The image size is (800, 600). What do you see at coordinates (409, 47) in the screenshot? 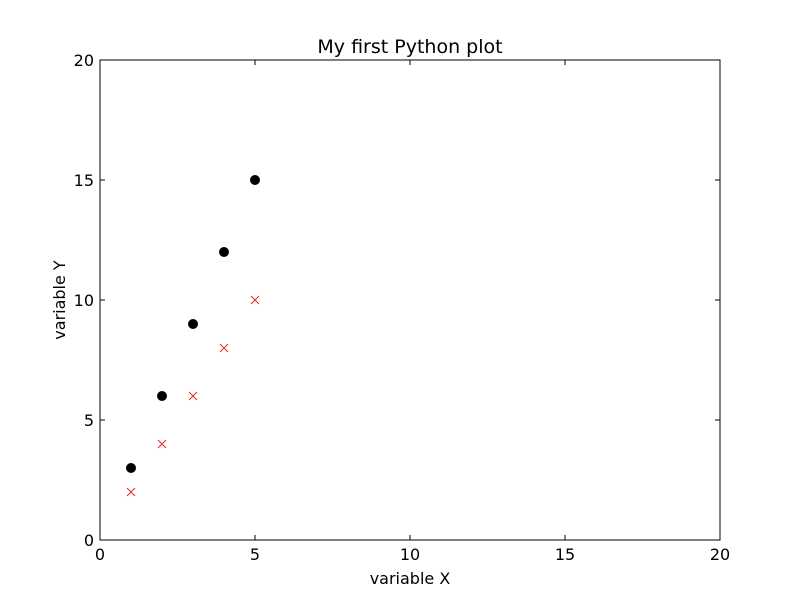
I see `chart-title: My first Python plot` at bounding box center [409, 47].